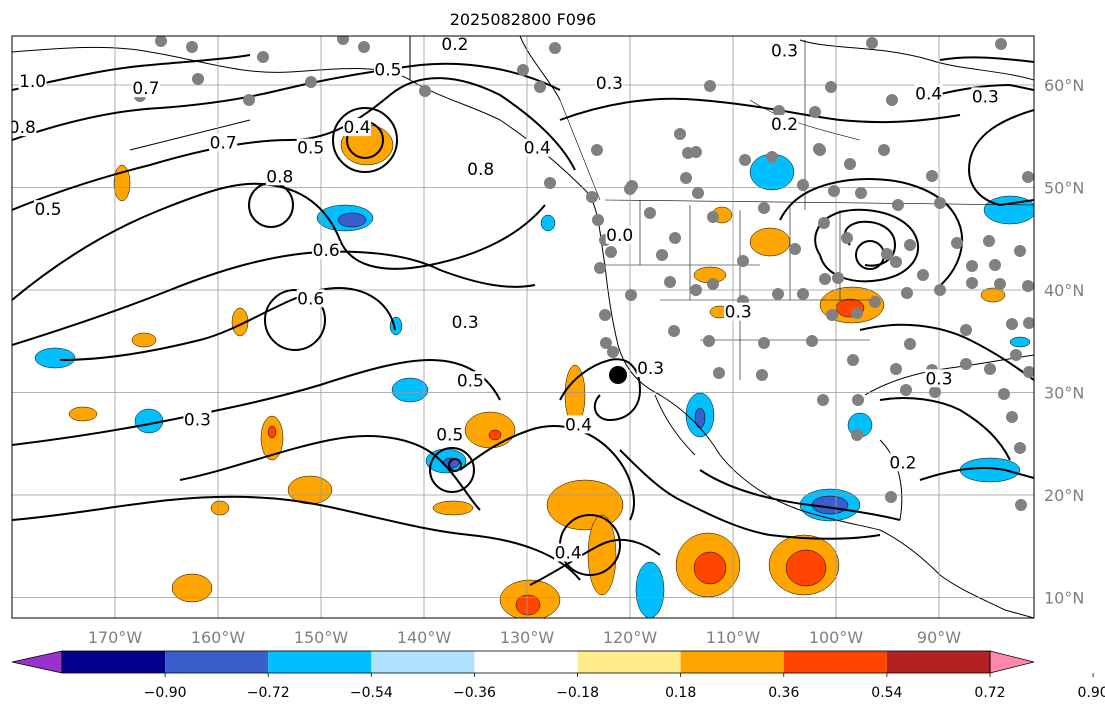 This screenshot has height=712, width=1105. Describe the element at coordinates (1064, 85) in the screenshot. I see `latitude-tick-label: 60°N` at that location.